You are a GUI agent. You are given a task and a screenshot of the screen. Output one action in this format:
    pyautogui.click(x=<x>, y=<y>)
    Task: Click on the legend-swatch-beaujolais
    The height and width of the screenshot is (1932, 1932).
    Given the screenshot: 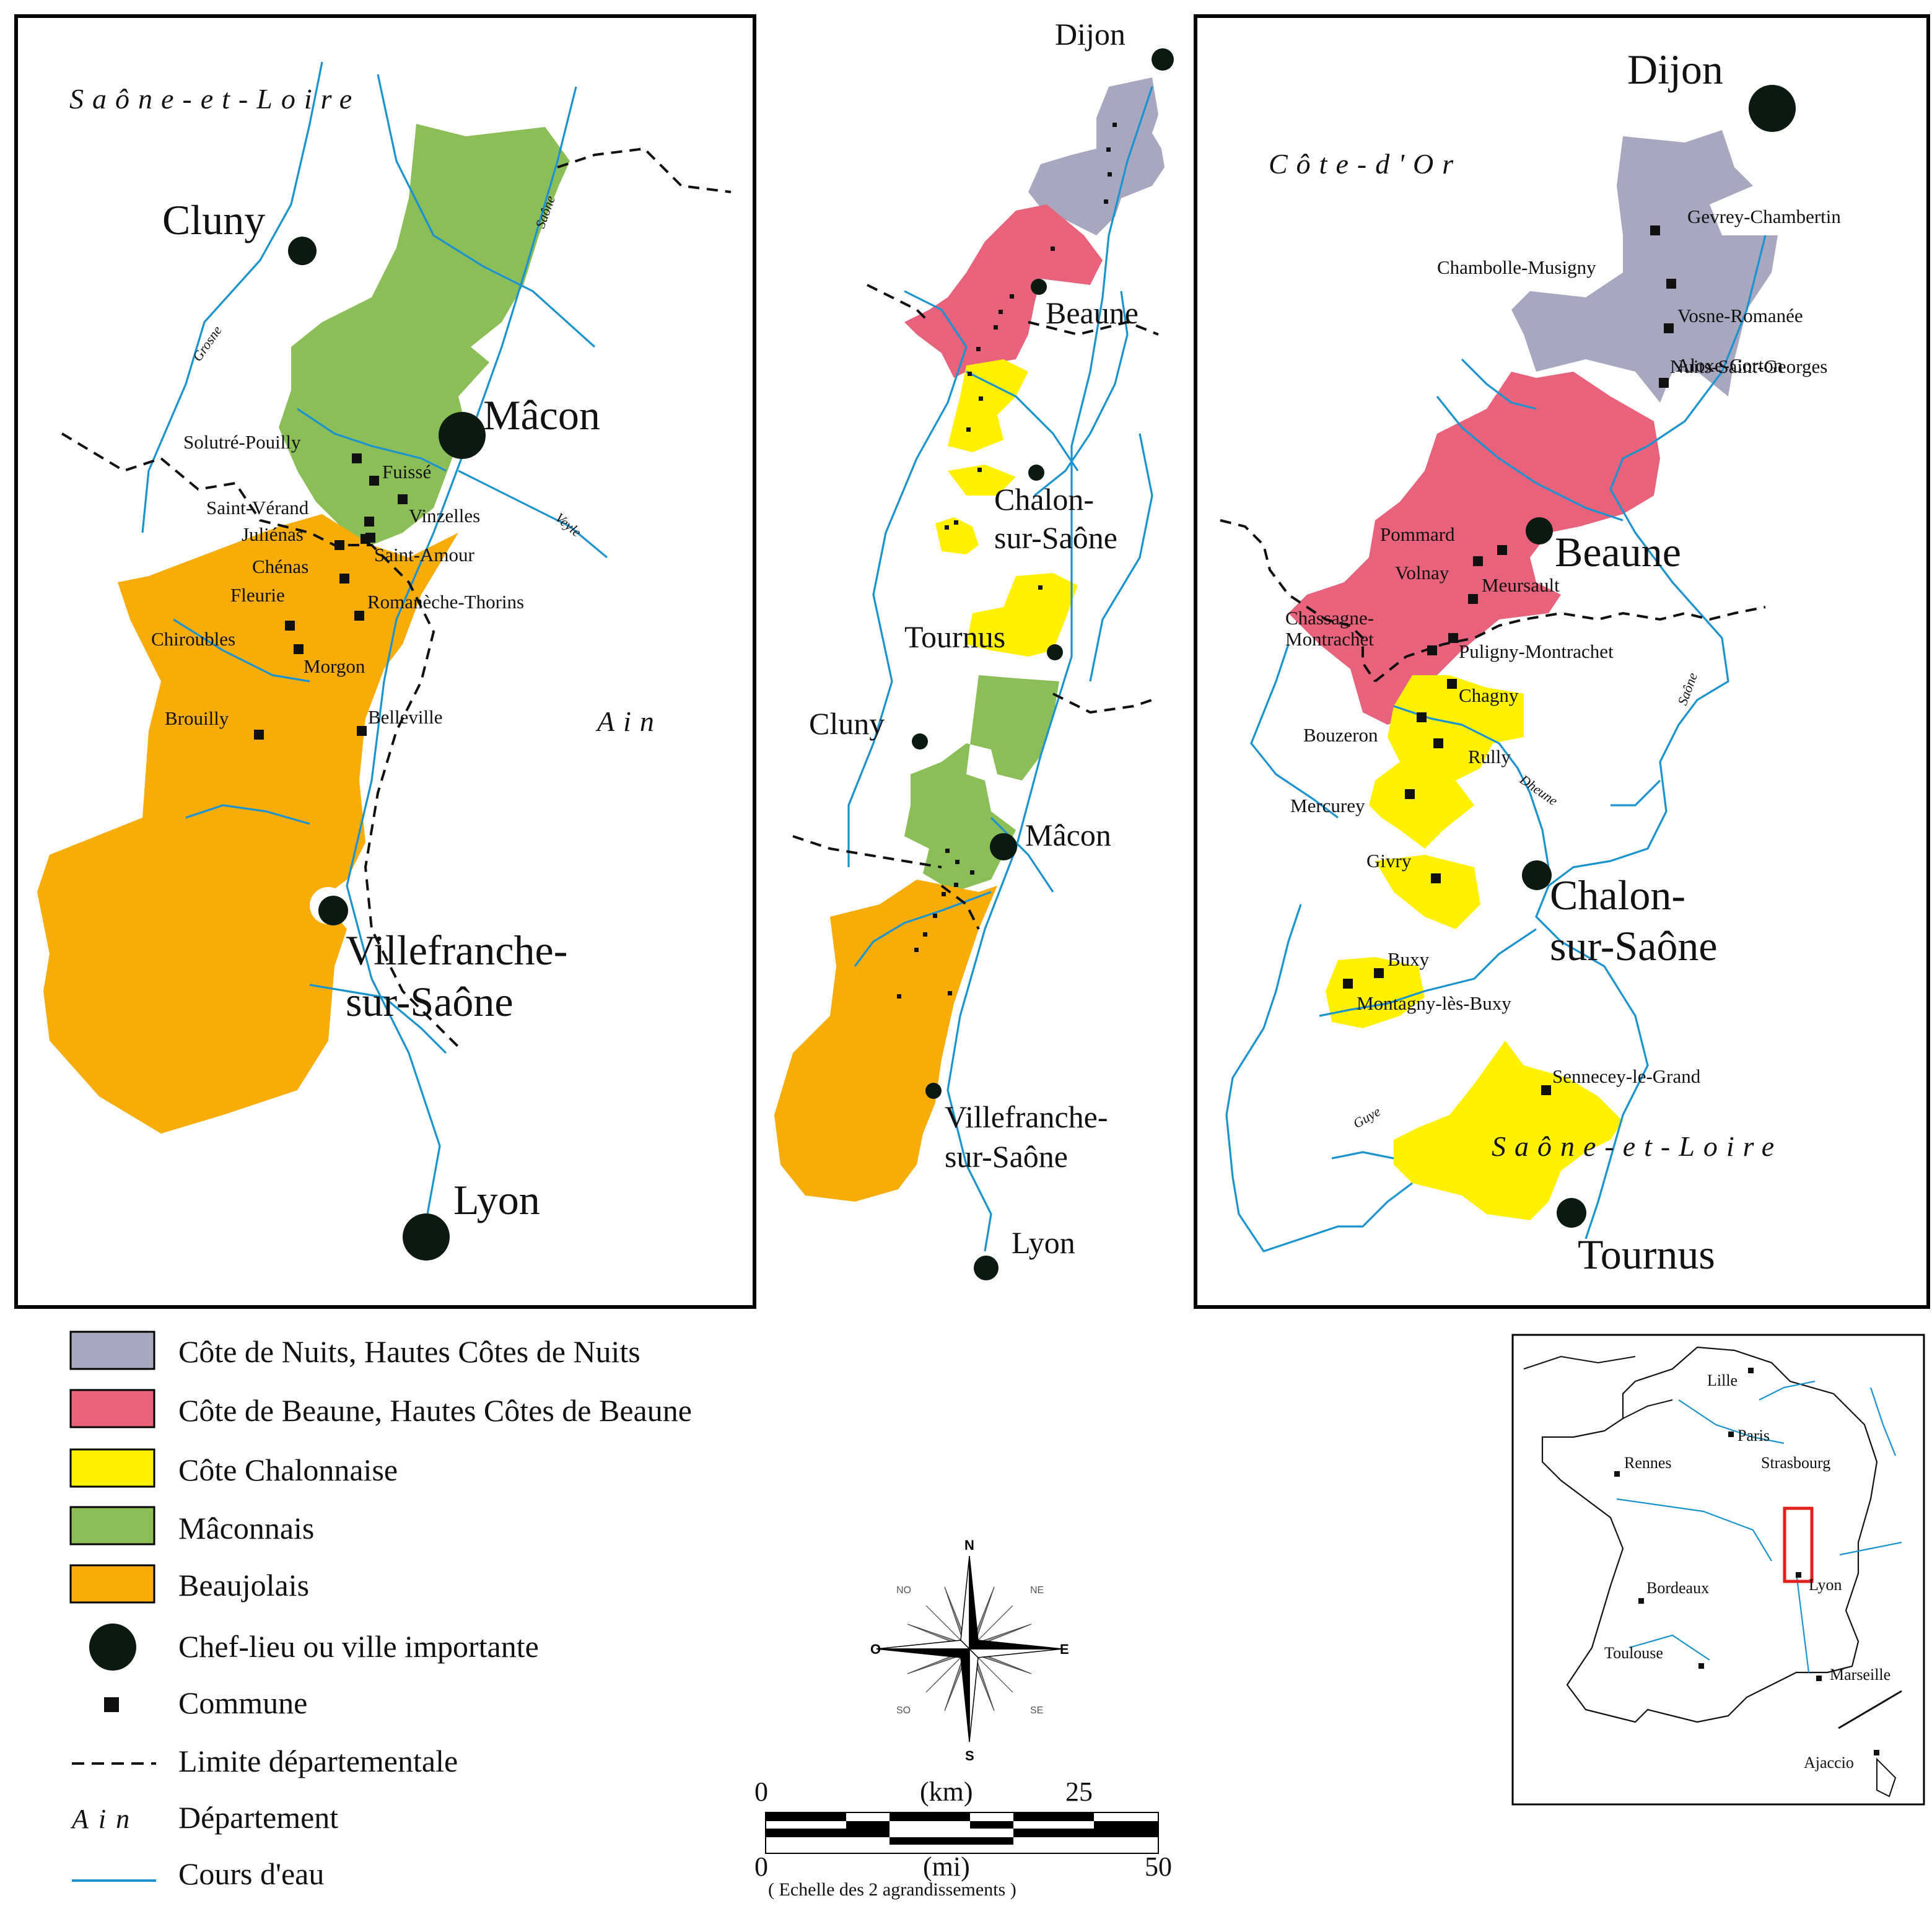 What is the action you would take?
    pyautogui.click(x=112, y=1584)
    